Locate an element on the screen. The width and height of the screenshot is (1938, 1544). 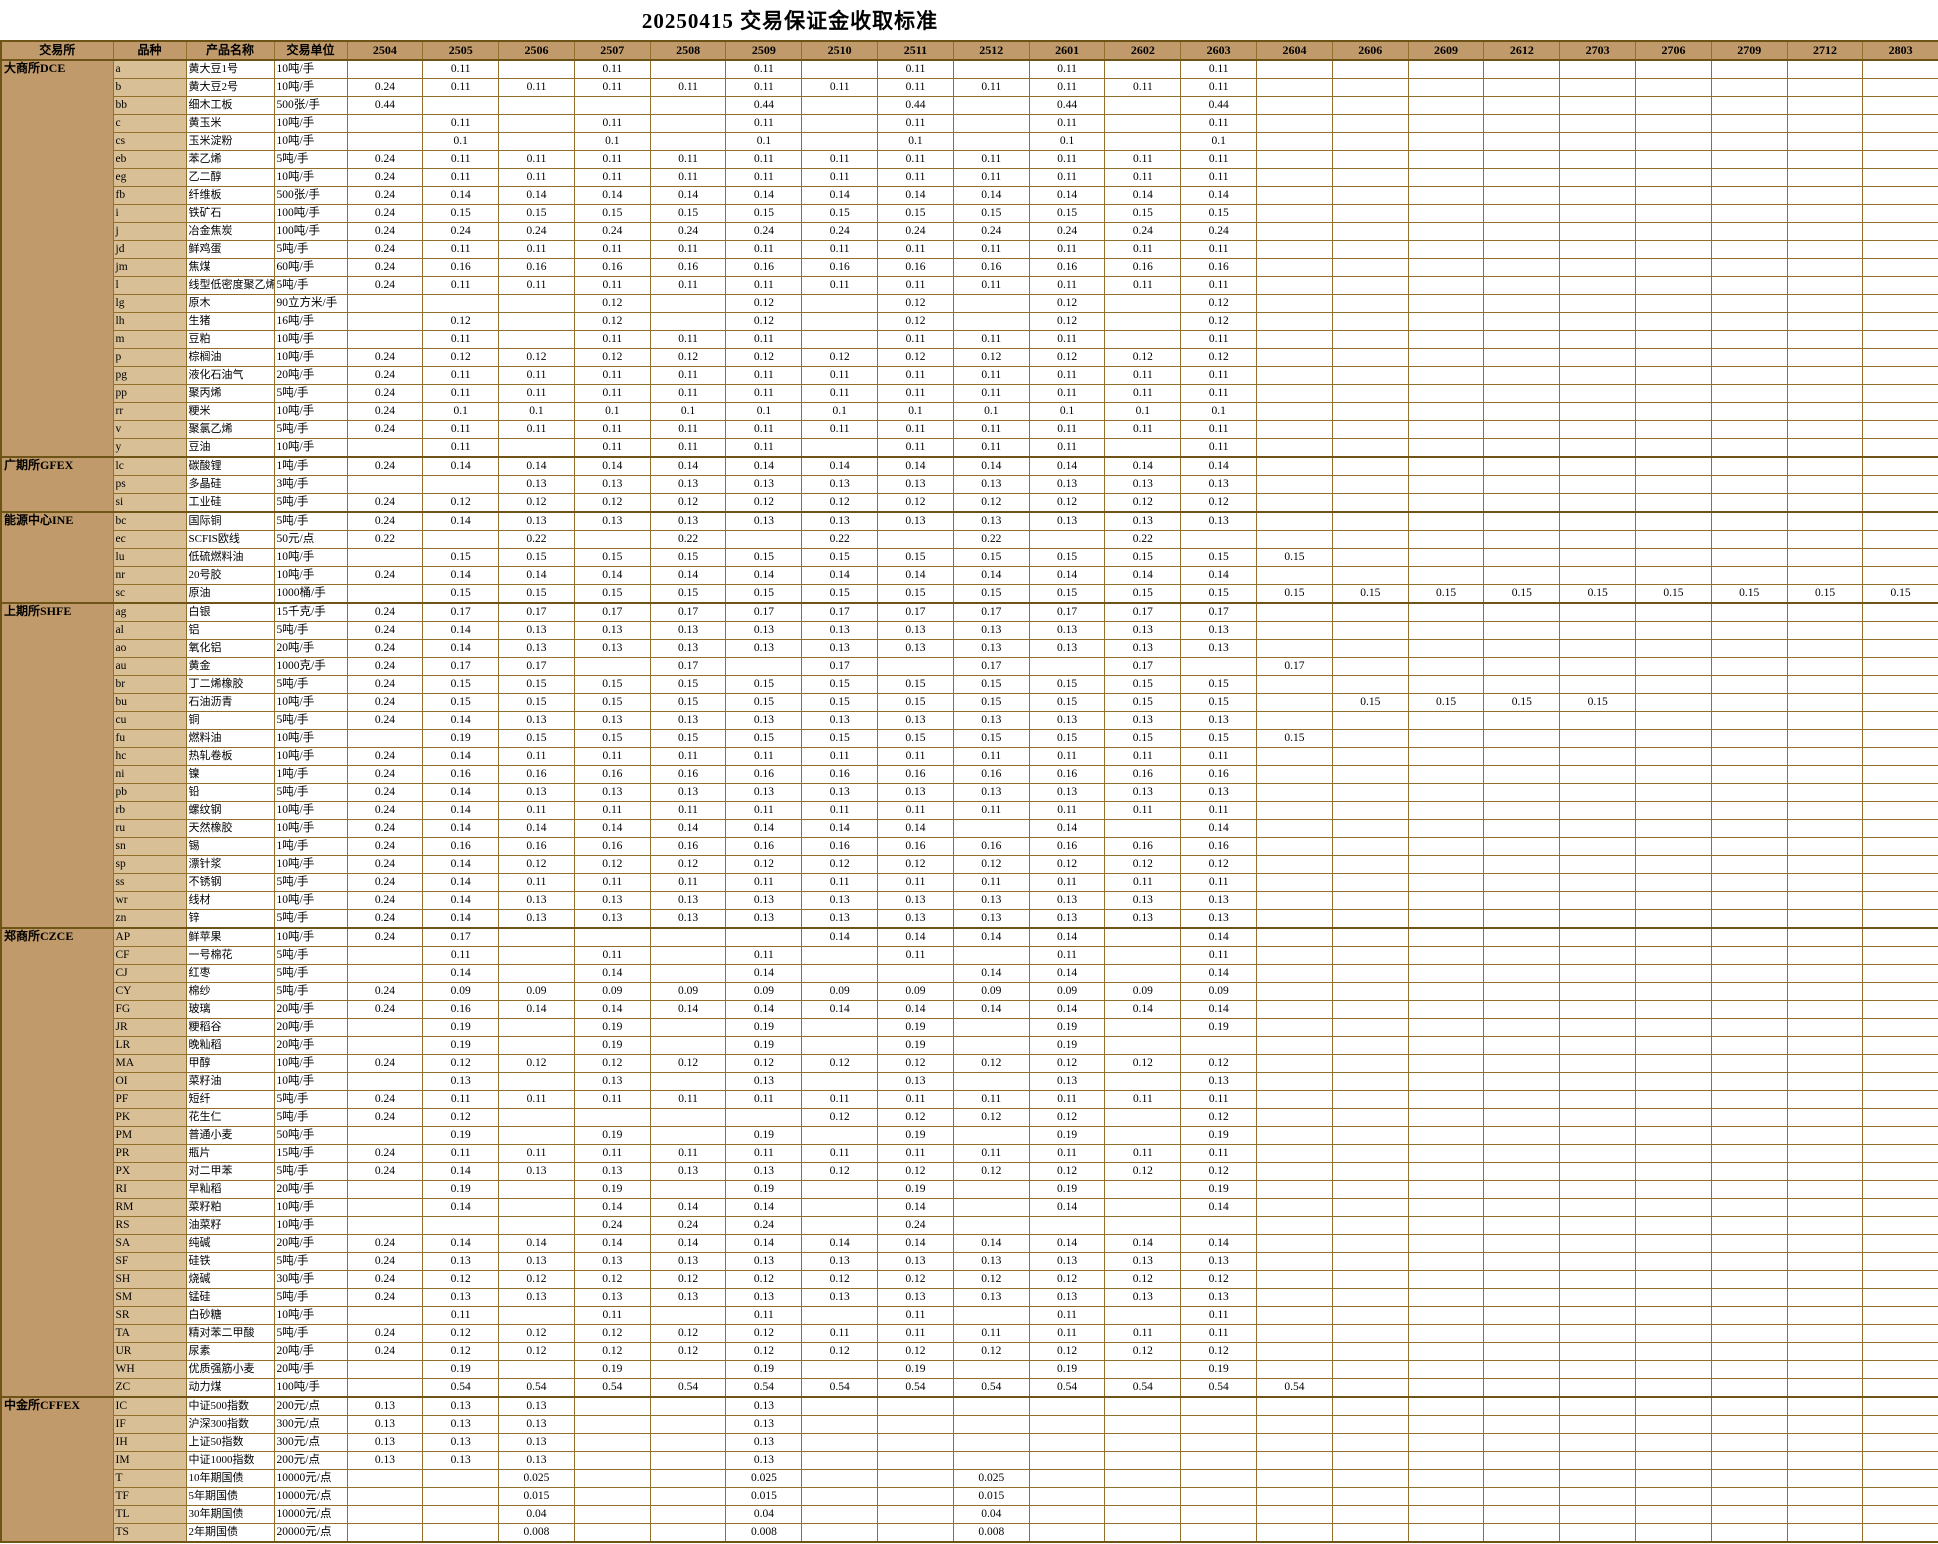
margin-cell-ni-2504: 0.24 is located at coordinates (385, 774).